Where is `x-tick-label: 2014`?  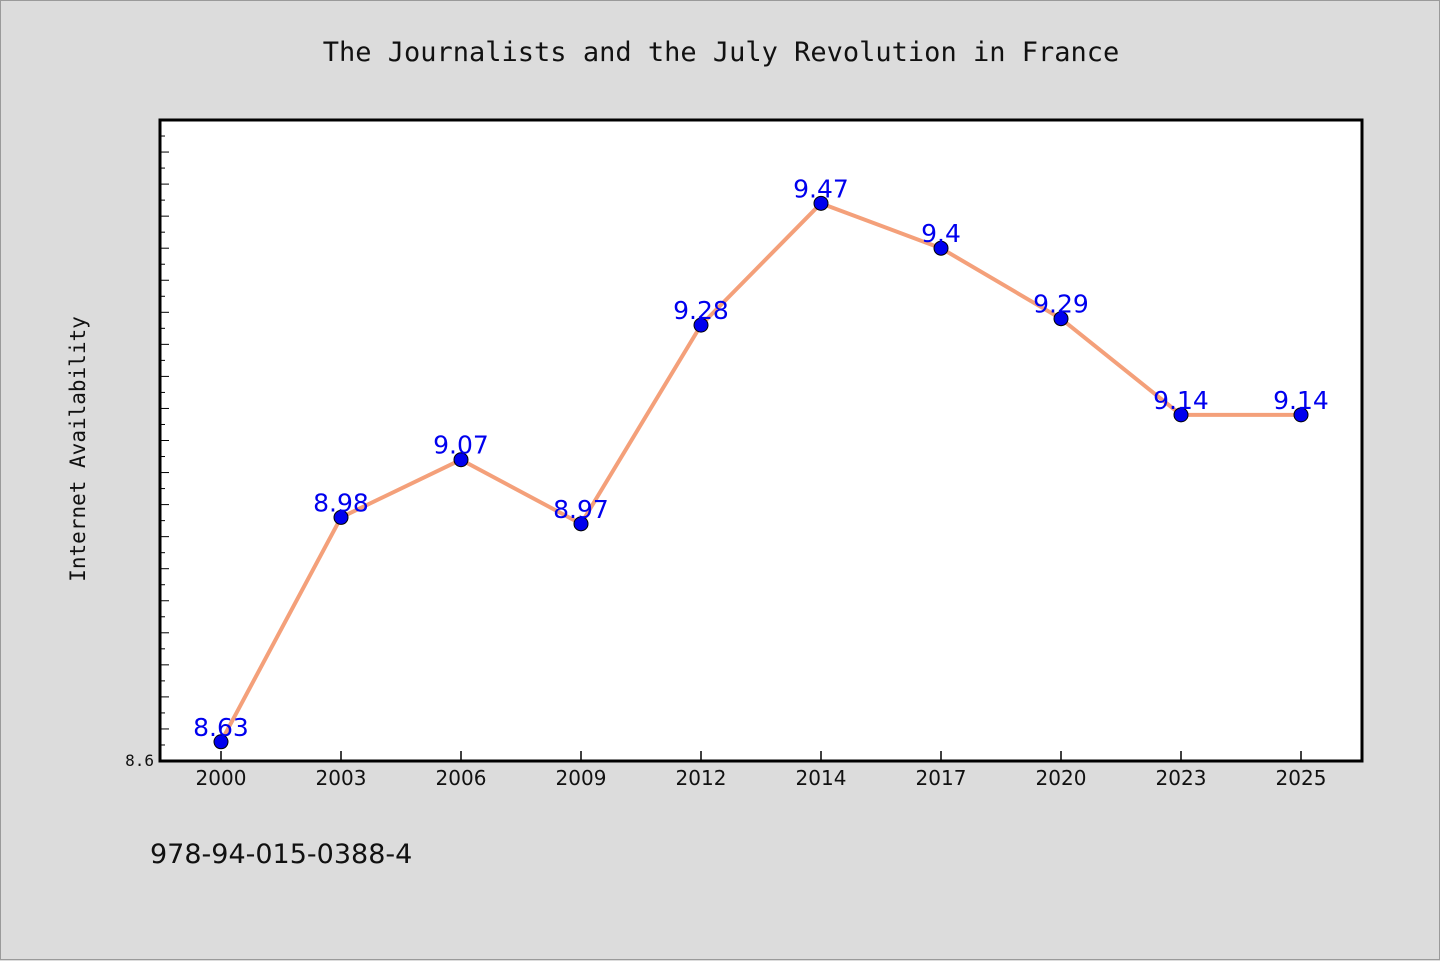
x-tick-label: 2014 is located at coordinates (821, 778).